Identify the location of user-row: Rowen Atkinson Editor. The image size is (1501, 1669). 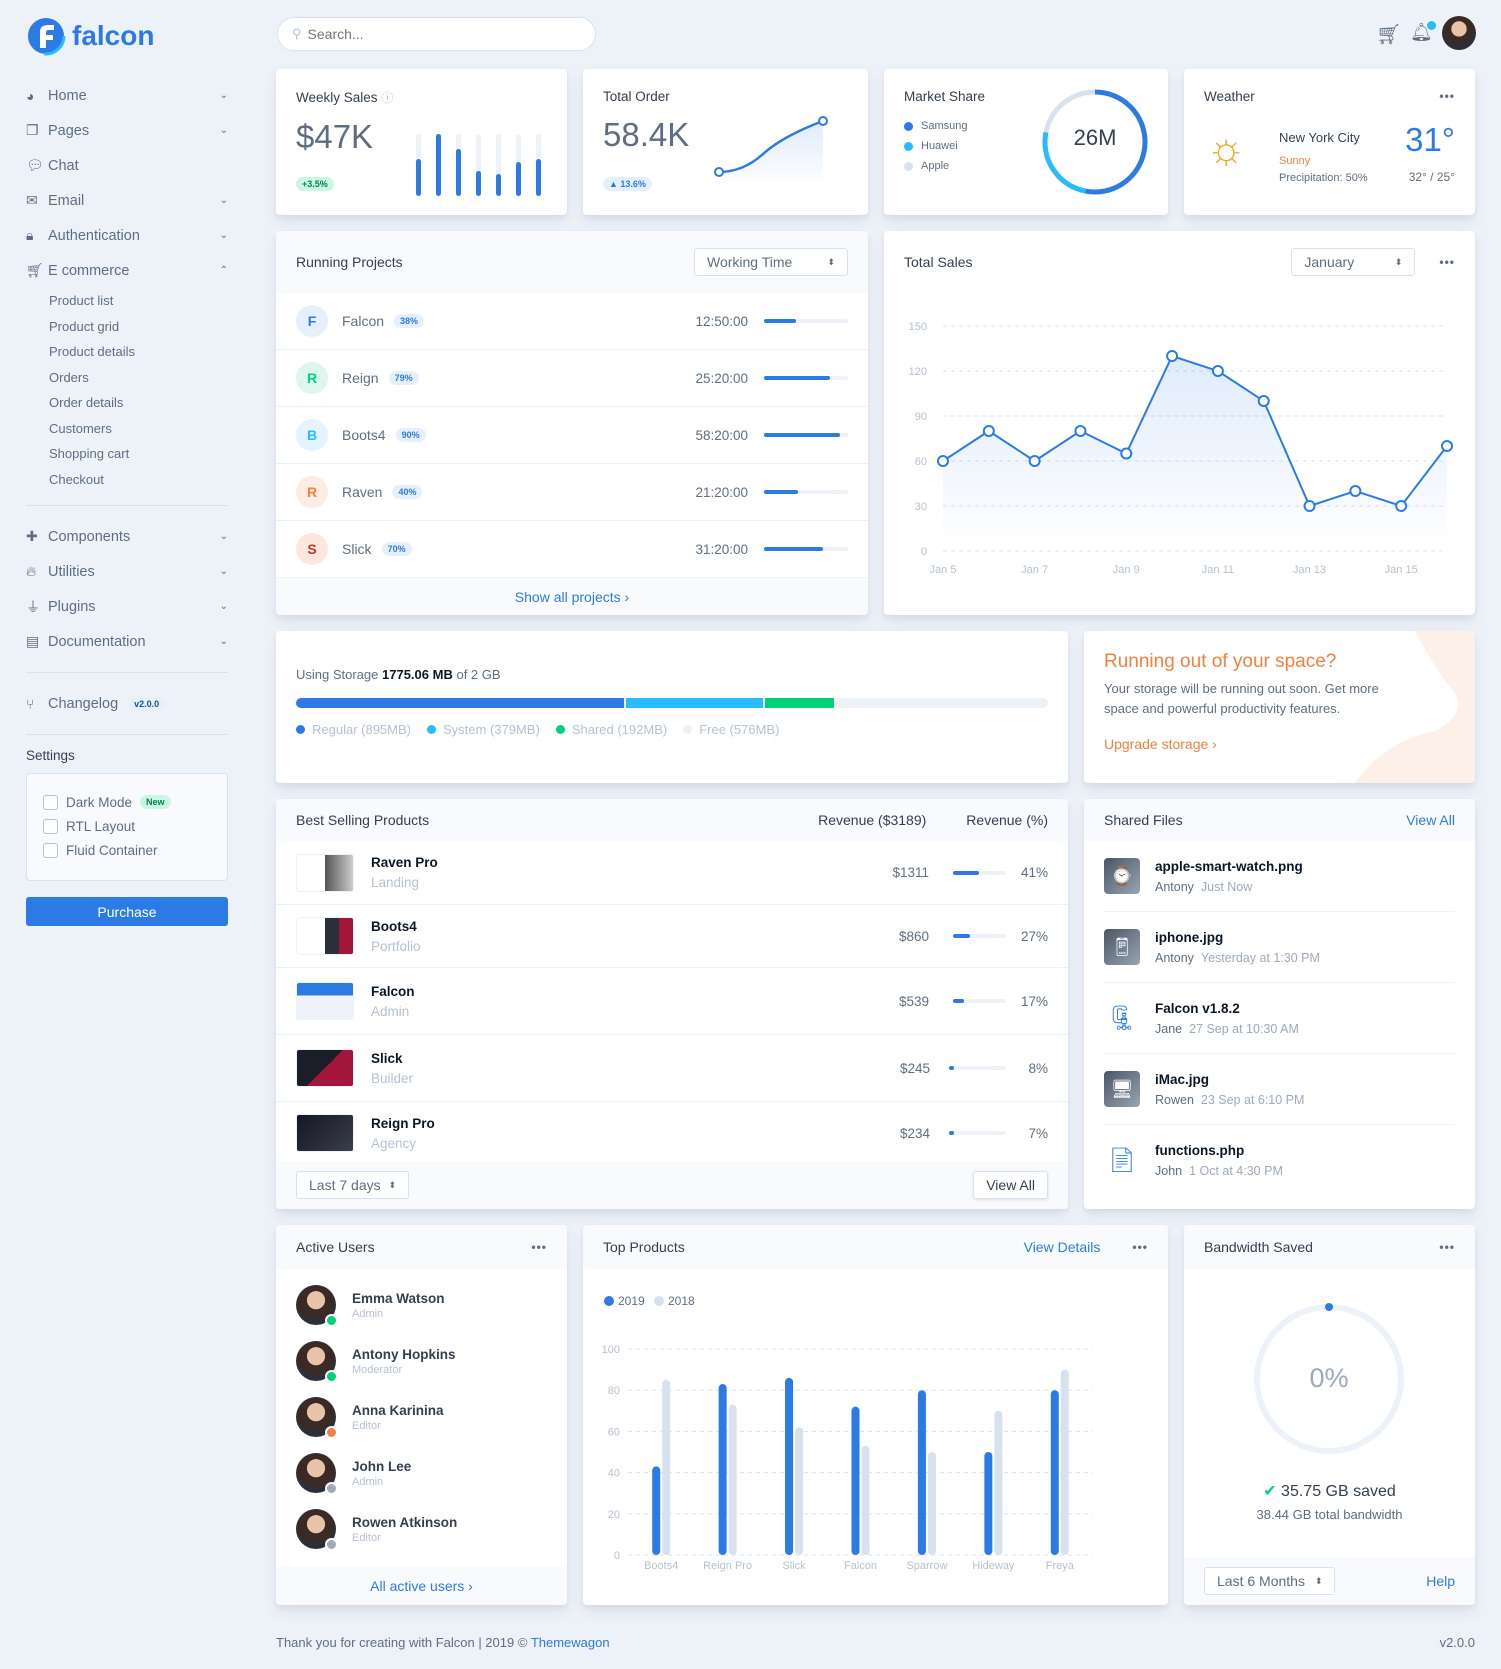
(421, 1529).